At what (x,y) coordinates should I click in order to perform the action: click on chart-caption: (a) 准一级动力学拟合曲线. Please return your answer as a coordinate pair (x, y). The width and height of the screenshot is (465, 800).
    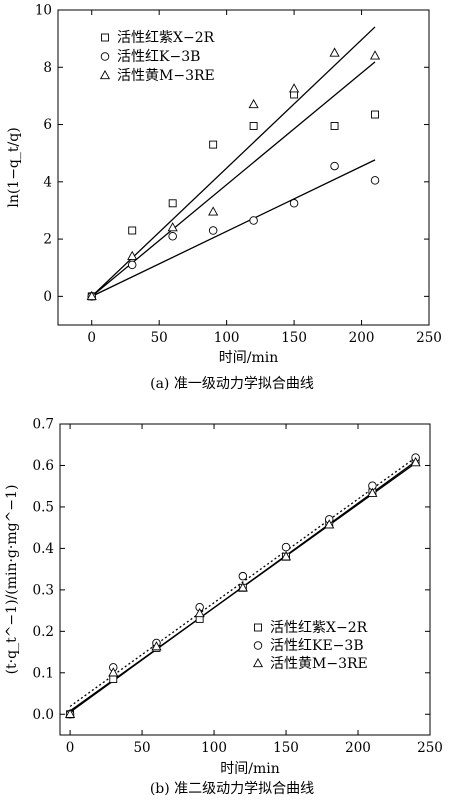
    Looking at the image, I should click on (232, 384).